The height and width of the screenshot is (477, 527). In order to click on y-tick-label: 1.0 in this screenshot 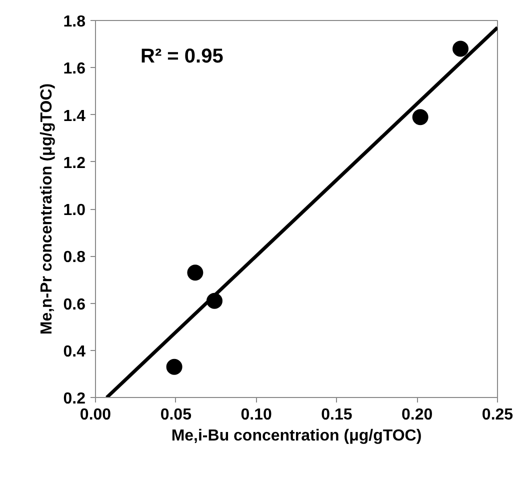, I will do `click(74, 210)`.